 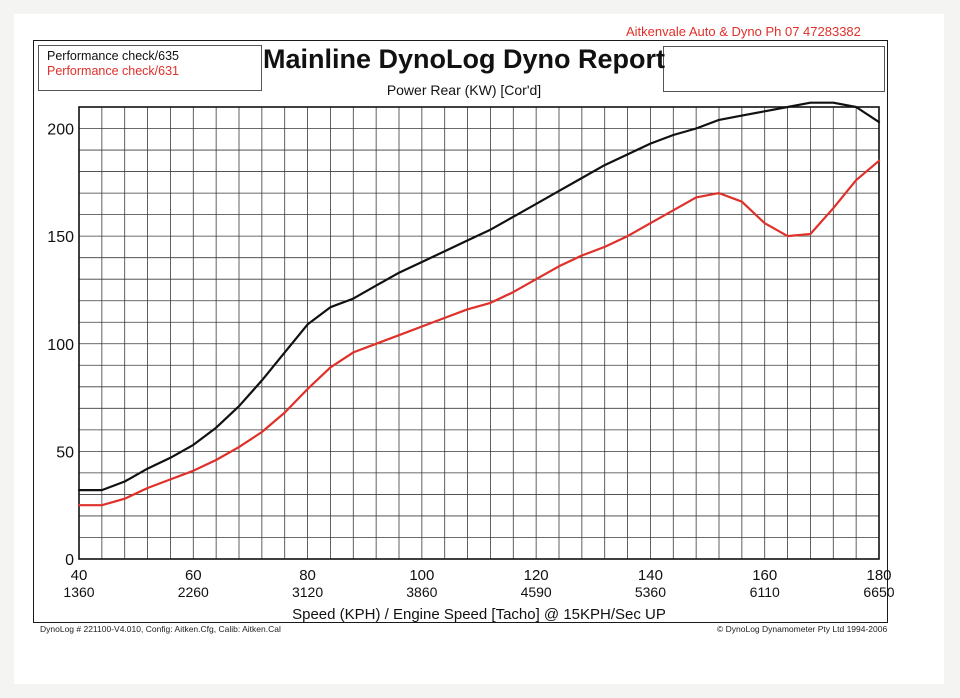 What do you see at coordinates (421, 575) in the screenshot?
I see `x-tick-label-speed: 100` at bounding box center [421, 575].